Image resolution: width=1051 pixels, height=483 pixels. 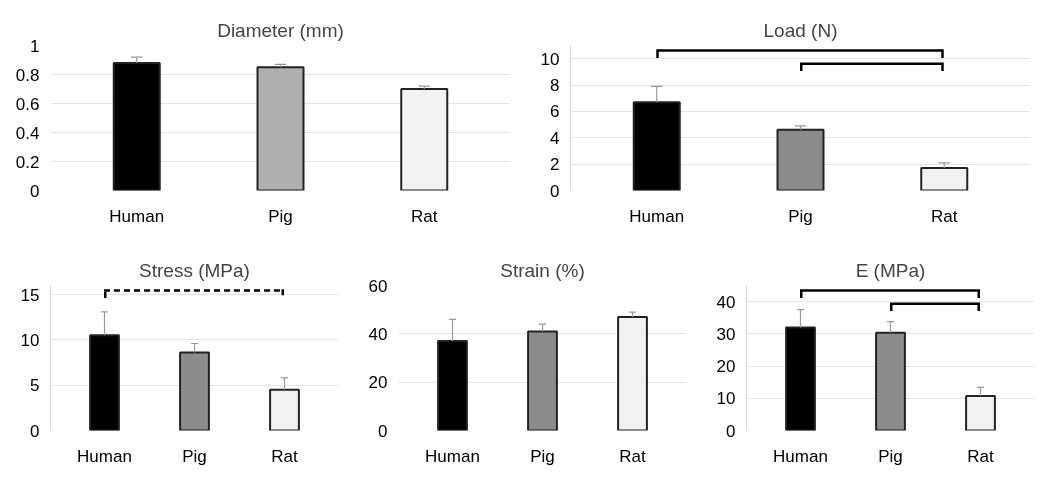 I want to click on y-tick-label: 2, so click(x=555, y=165).